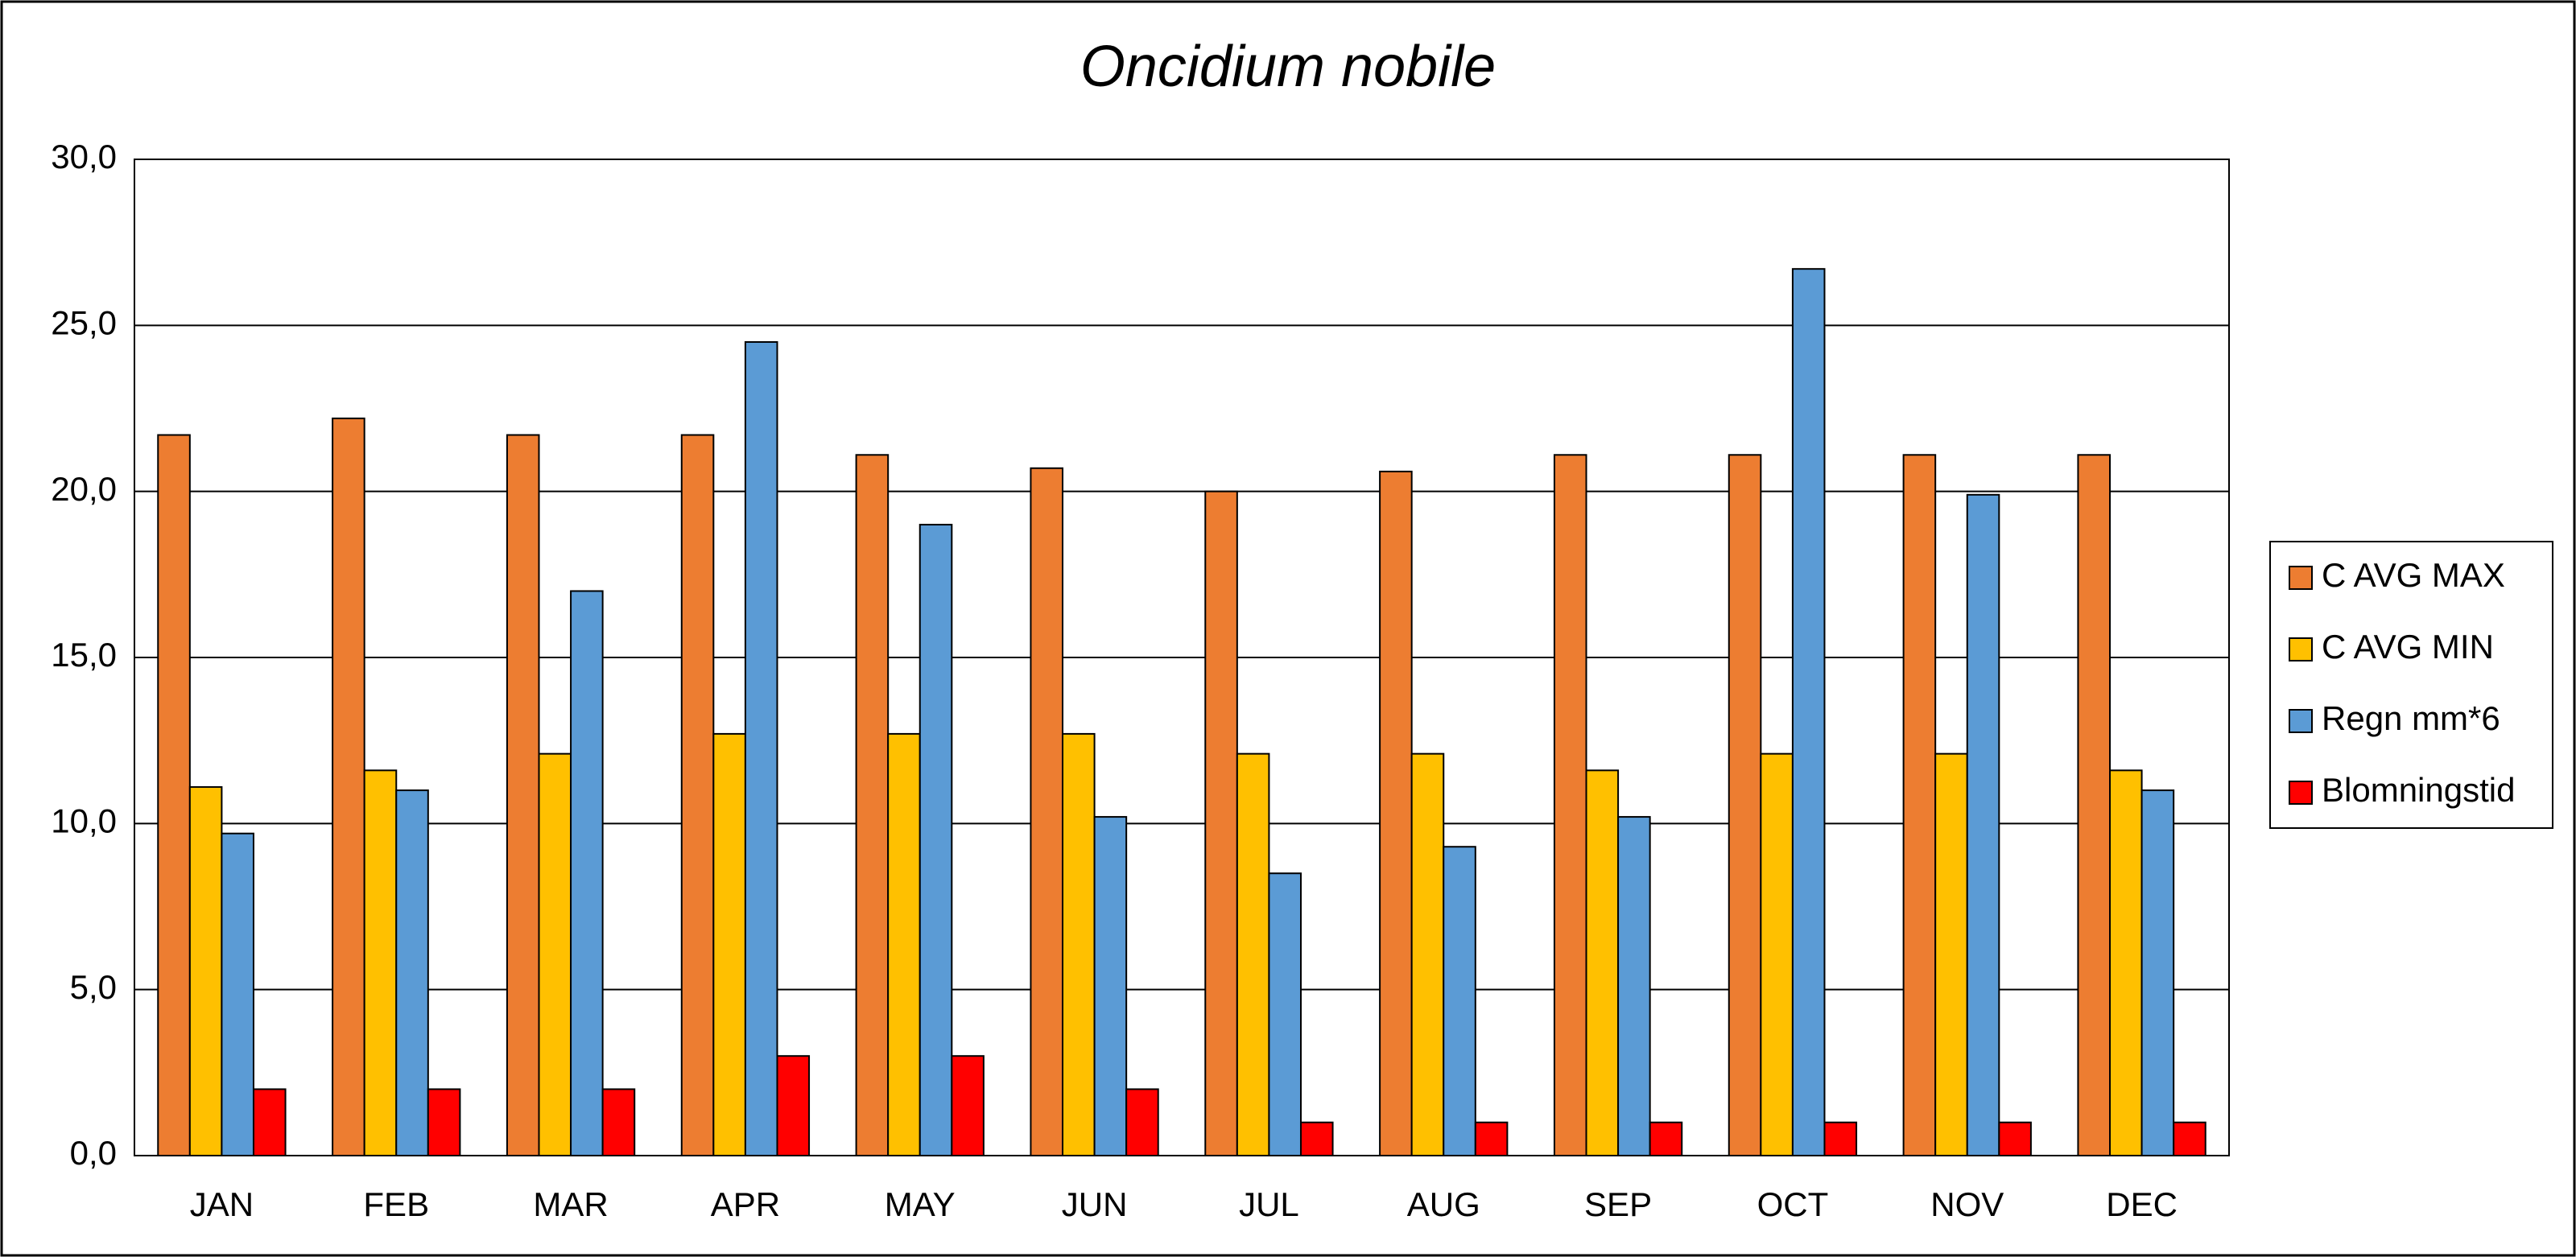  Describe the element at coordinates (222, 1204) in the screenshot. I see `x-tick-label: JAN` at that location.